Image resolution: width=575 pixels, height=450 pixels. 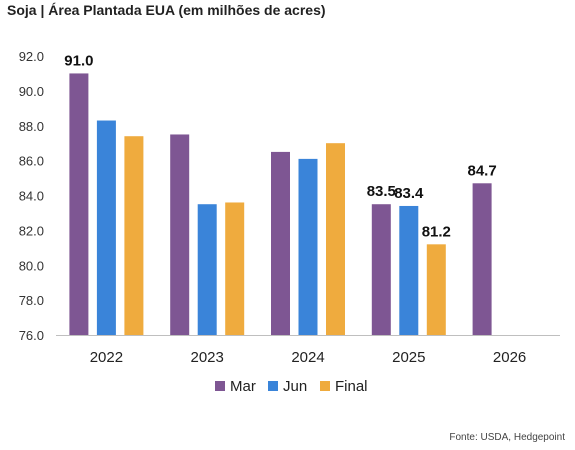 What do you see at coordinates (408, 357) in the screenshot?
I see `x-tick-label: 2025` at bounding box center [408, 357].